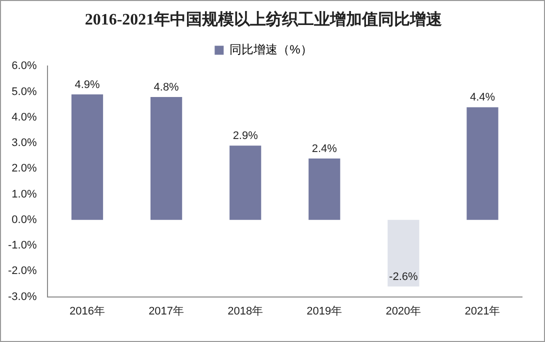  Describe the element at coordinates (404, 311) in the screenshot. I see `x-tick-label: 2020年` at that location.